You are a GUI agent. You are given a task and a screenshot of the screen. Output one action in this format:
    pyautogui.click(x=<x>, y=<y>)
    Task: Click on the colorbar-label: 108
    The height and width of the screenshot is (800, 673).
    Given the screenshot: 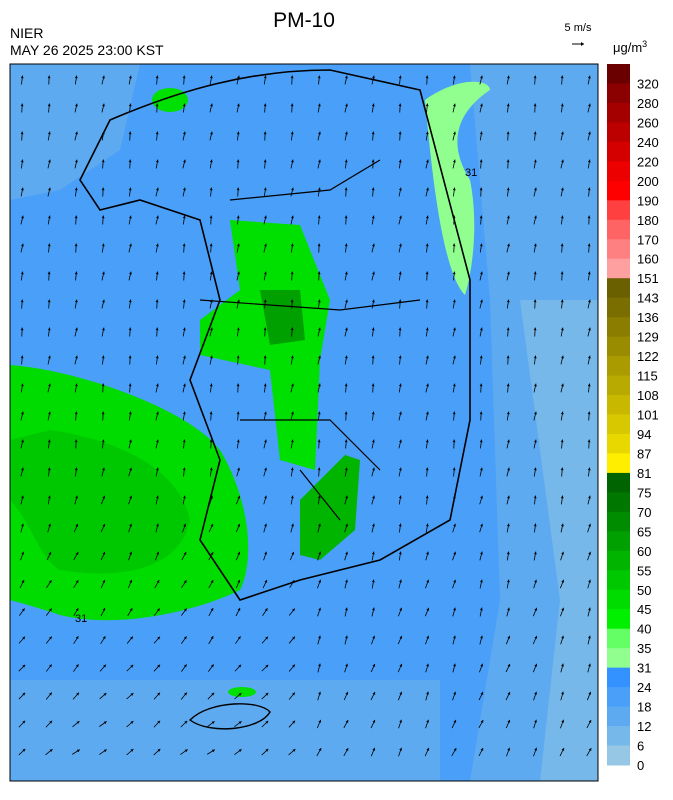 What is the action you would take?
    pyautogui.click(x=648, y=395)
    